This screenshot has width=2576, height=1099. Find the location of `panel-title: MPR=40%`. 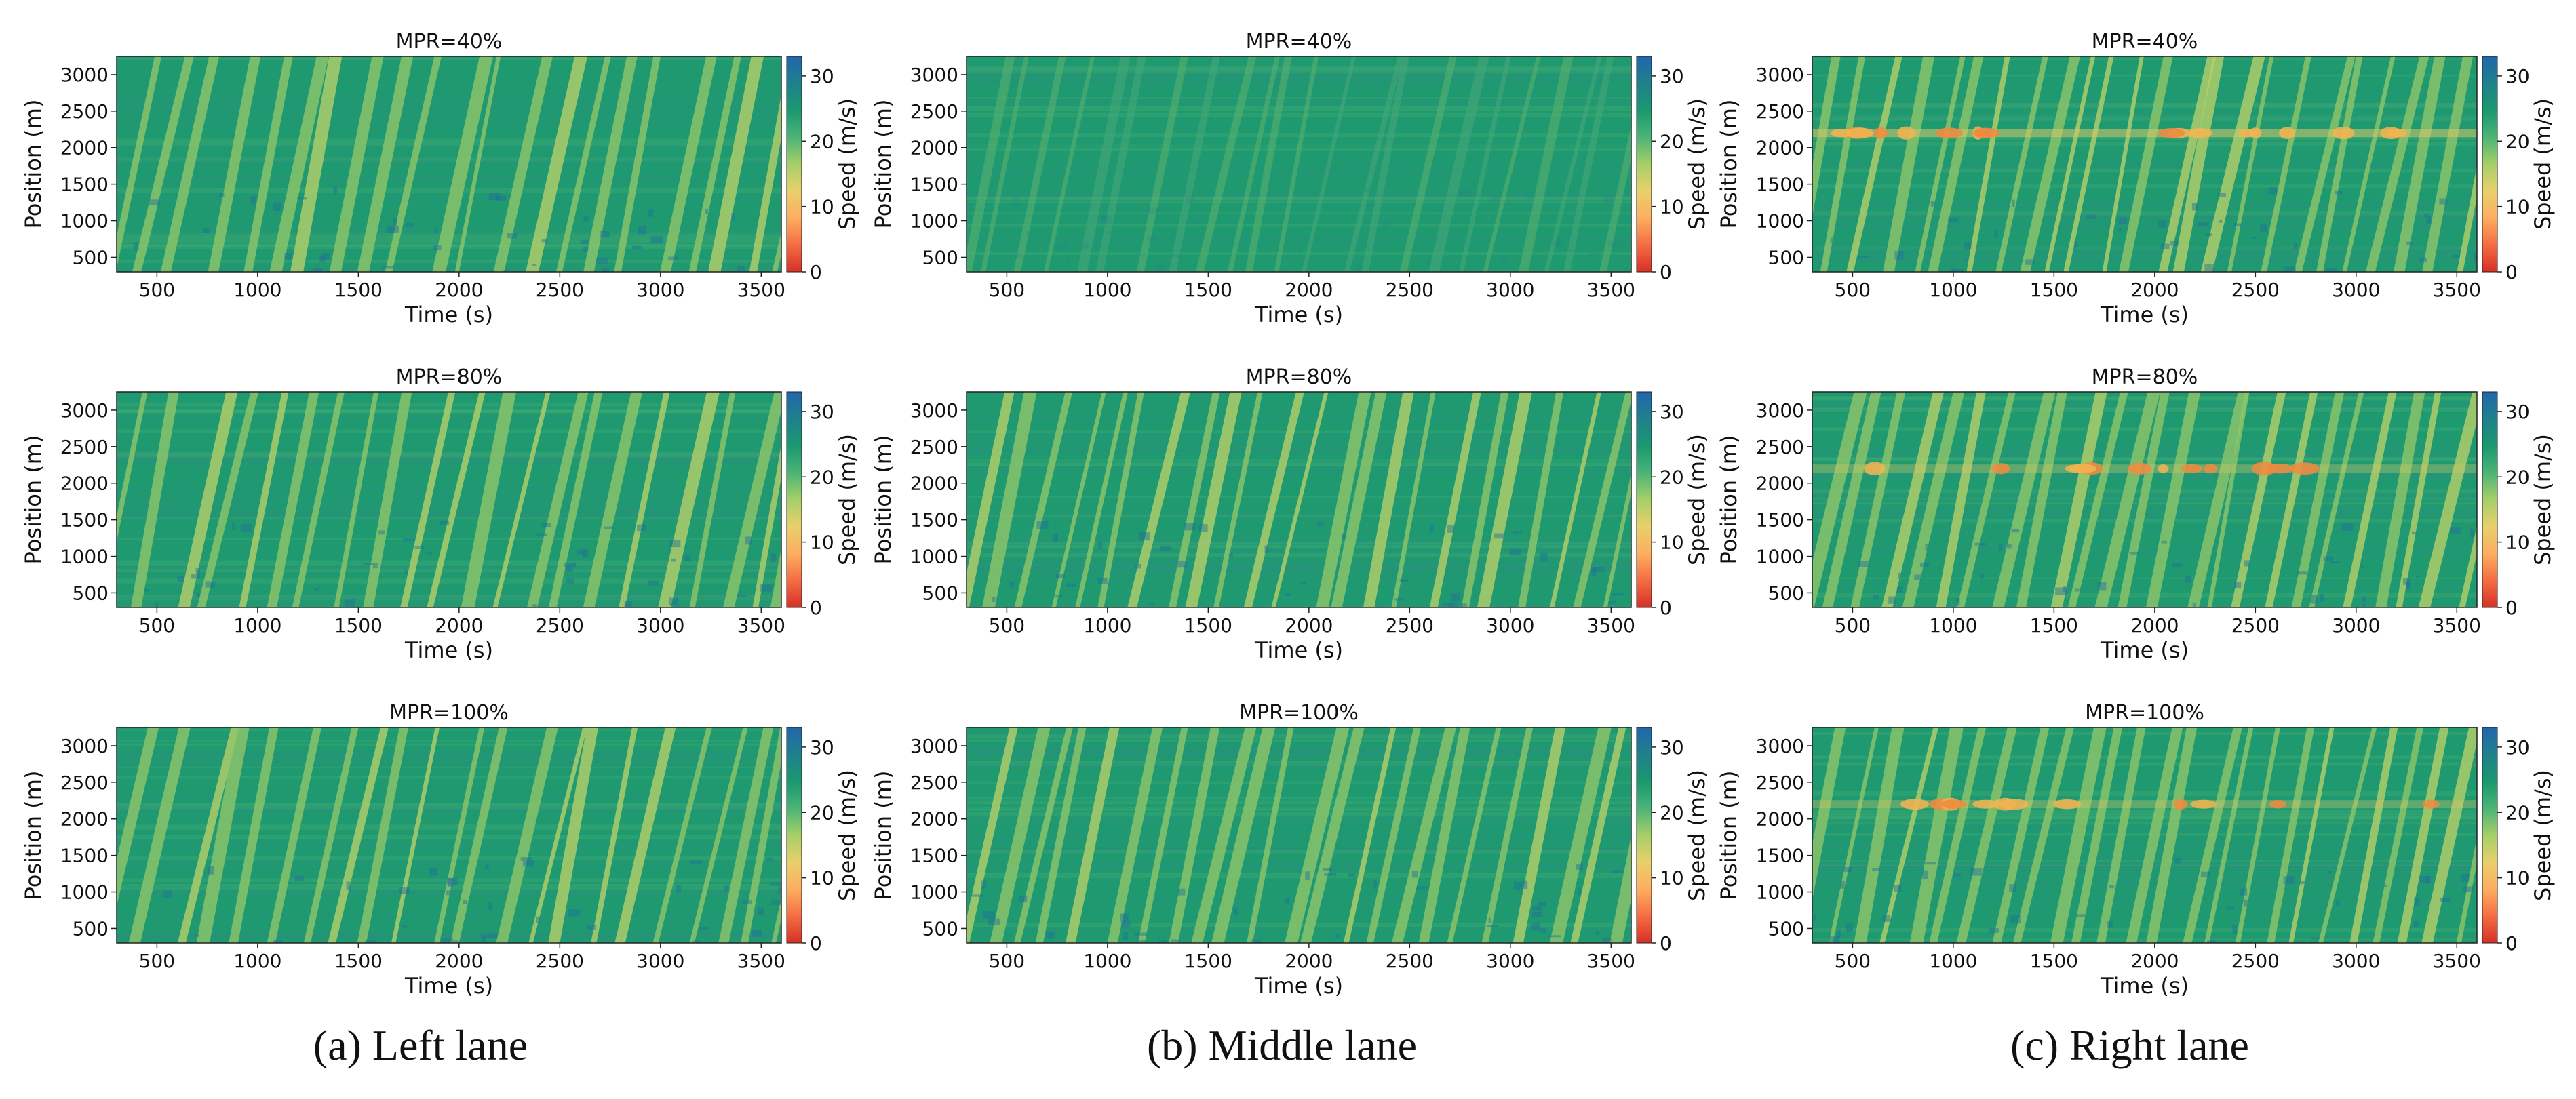

panel-title: MPR=40% is located at coordinates (1299, 42).